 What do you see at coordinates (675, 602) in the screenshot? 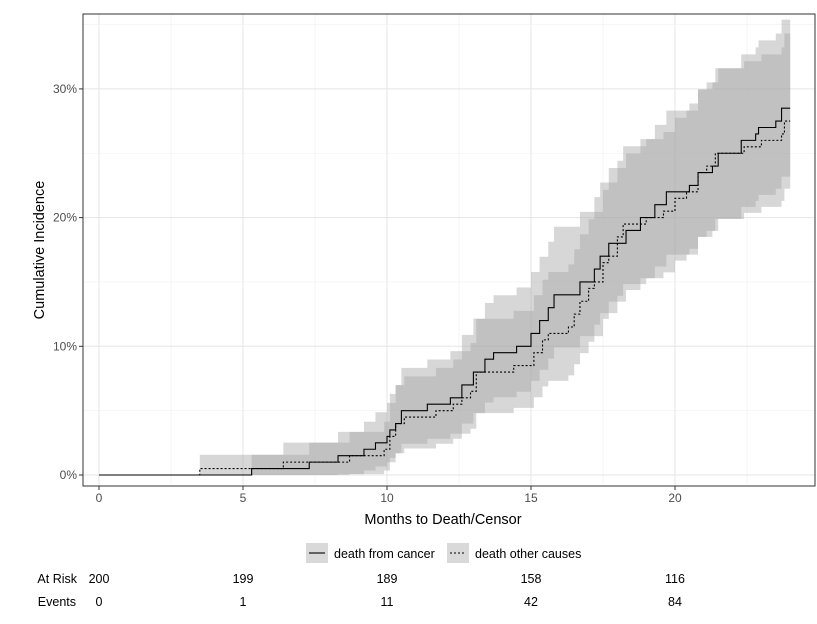
I see `risk-value: 84` at bounding box center [675, 602].